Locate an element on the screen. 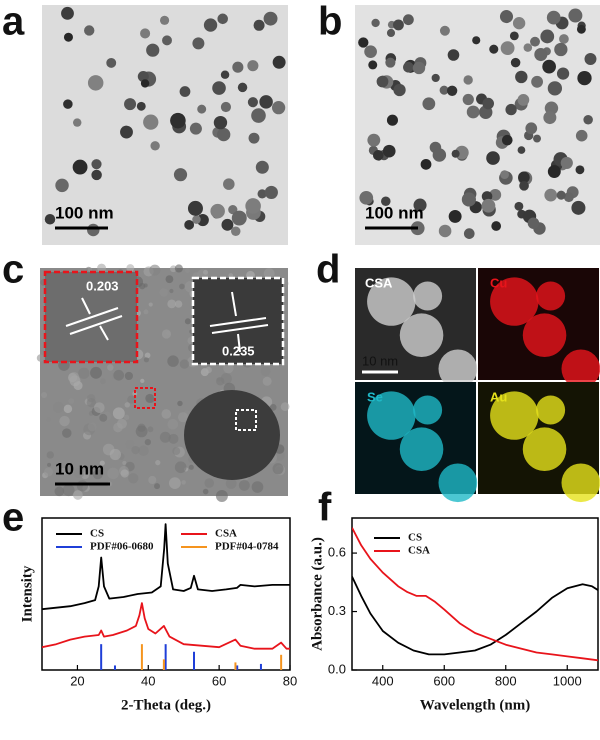  plot-area is located at coordinates (166, 596).